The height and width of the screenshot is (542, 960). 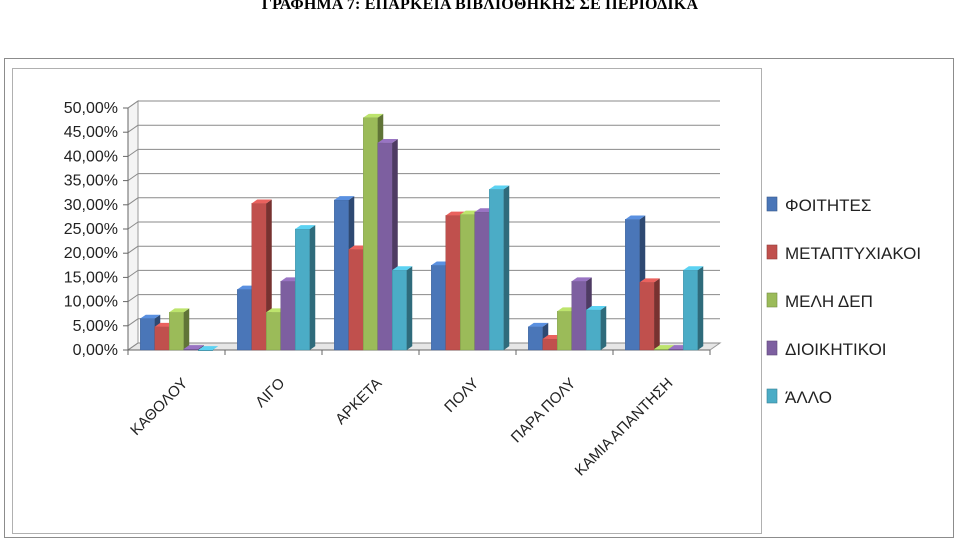 I want to click on legend-label: ΜΕΛΗ ΔΕΠ, so click(x=829, y=301).